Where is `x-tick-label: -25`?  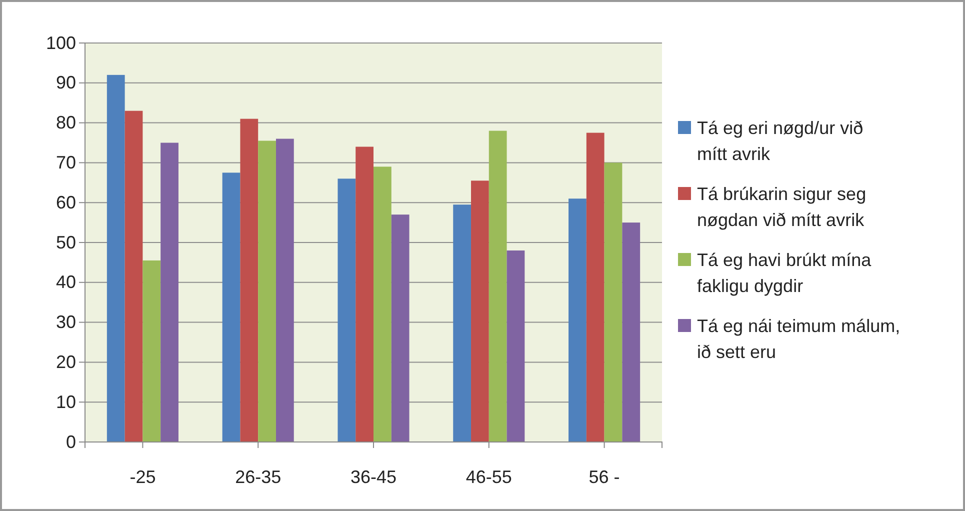 x-tick-label: -25 is located at coordinates (143, 476).